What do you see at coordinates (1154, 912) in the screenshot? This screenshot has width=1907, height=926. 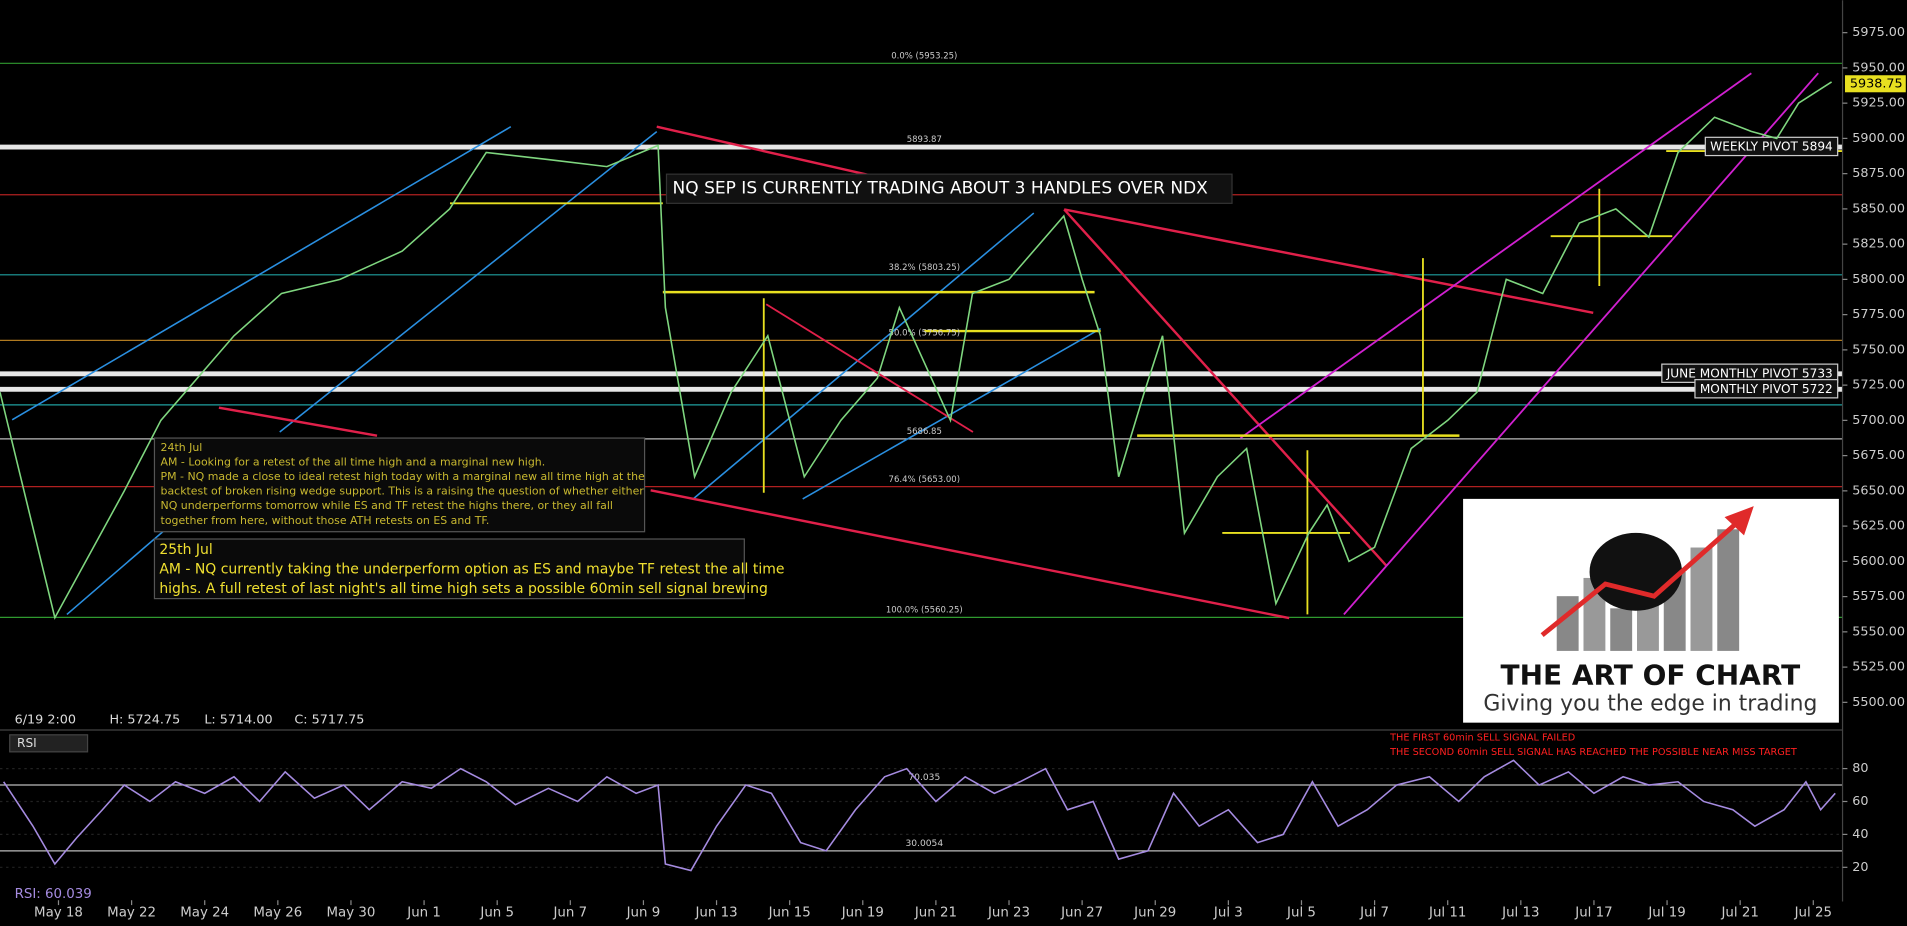 I see `x-tick-label: Jun 29` at bounding box center [1154, 912].